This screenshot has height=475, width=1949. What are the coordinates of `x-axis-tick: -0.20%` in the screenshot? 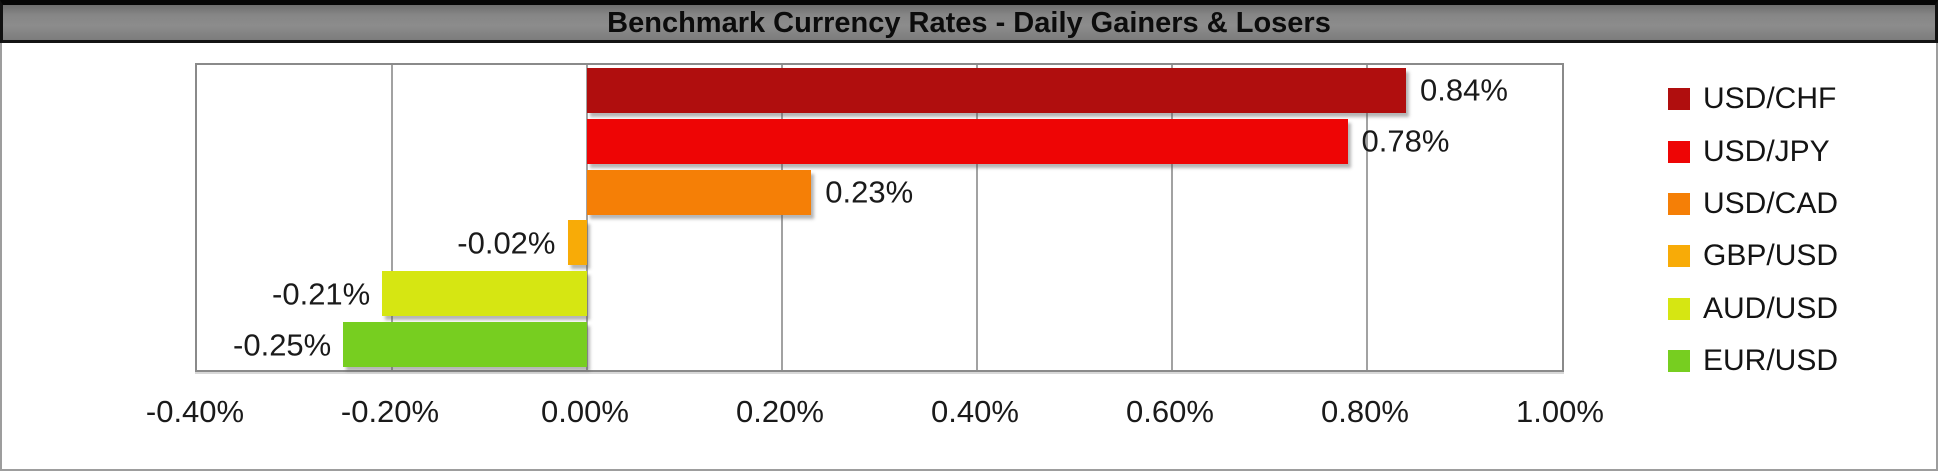 It's located at (390, 411).